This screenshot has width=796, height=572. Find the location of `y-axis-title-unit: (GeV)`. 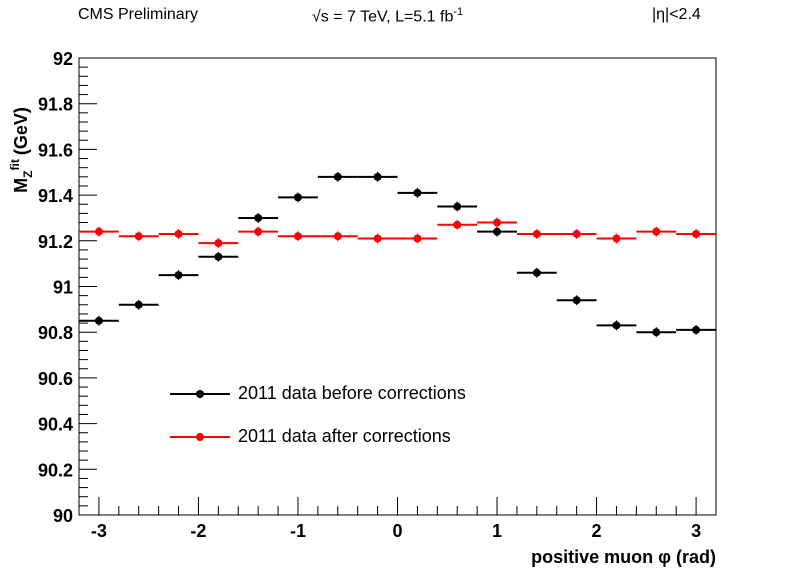

y-axis-title-unit: (GeV) is located at coordinates (21, 131).